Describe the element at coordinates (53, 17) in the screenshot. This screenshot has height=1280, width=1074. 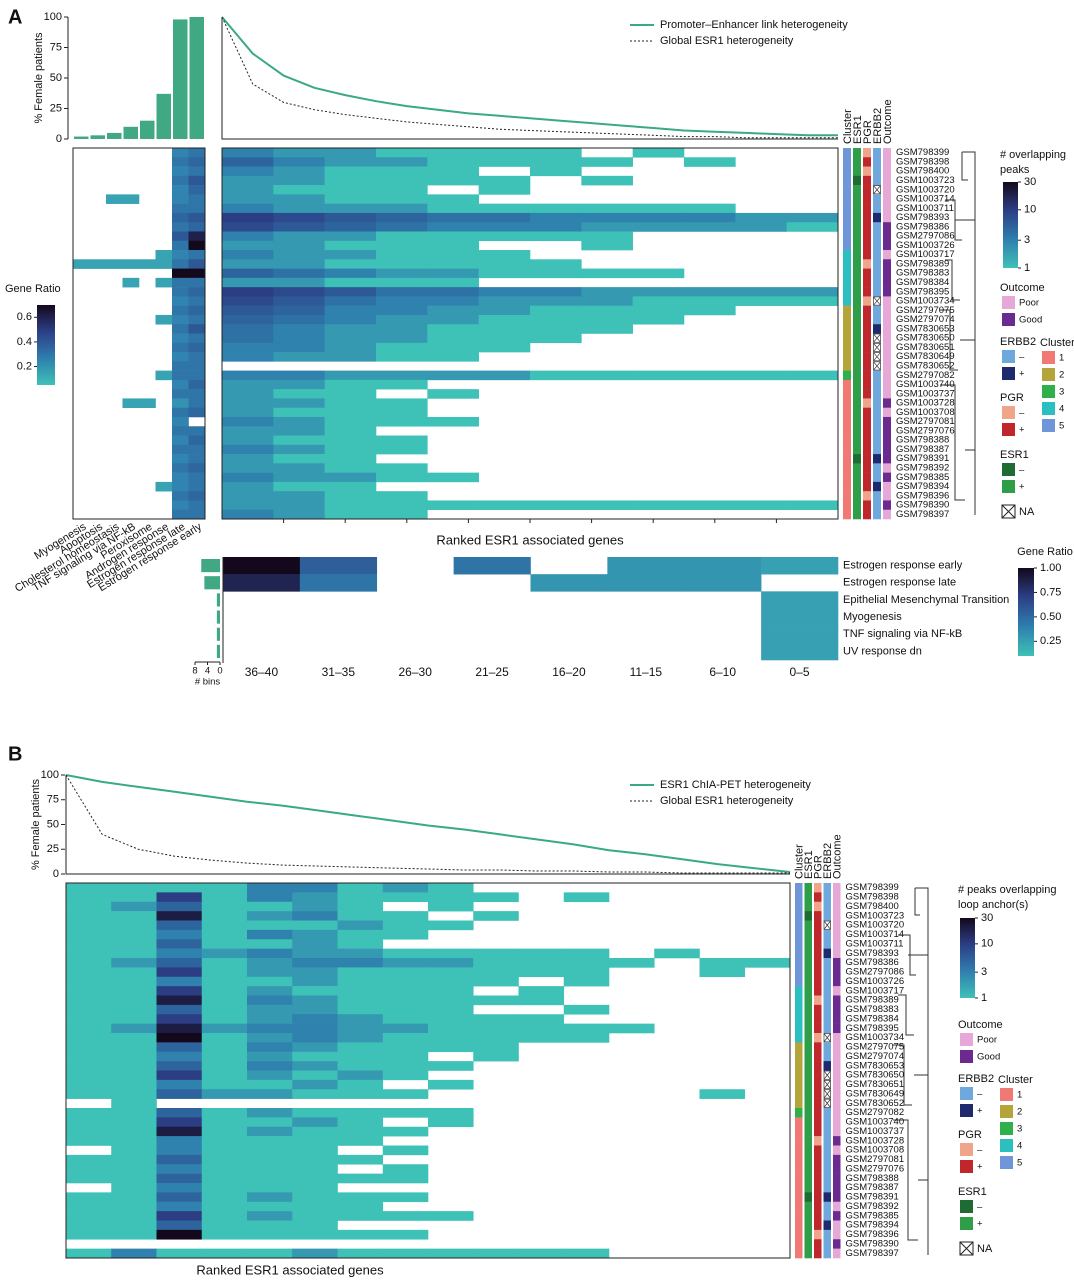
I see `y-tick-label: 100` at that location.